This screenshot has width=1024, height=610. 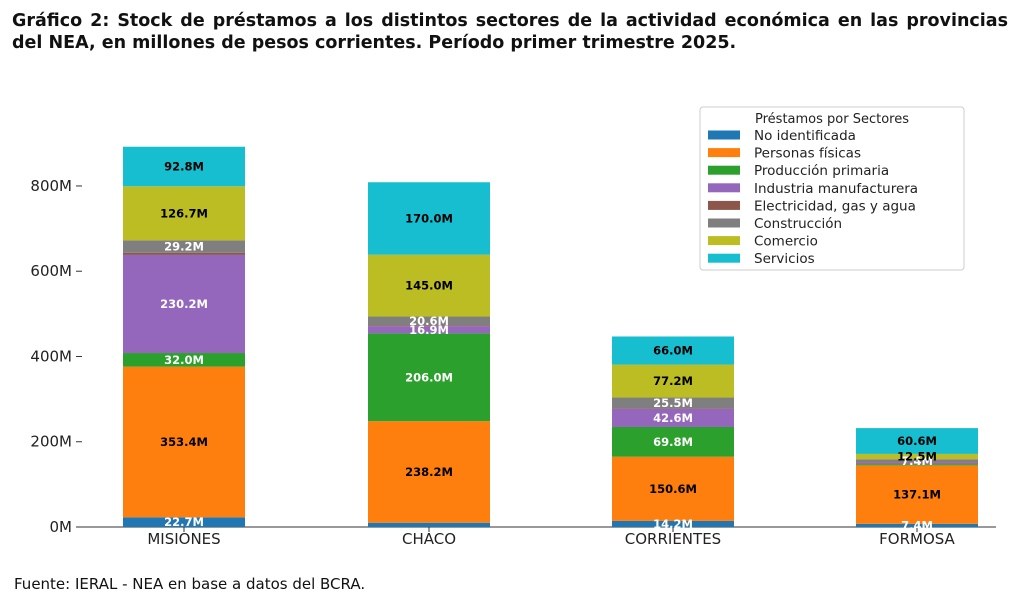 What do you see at coordinates (917, 539) in the screenshot?
I see `x-tick-label: FORMOSA` at bounding box center [917, 539].